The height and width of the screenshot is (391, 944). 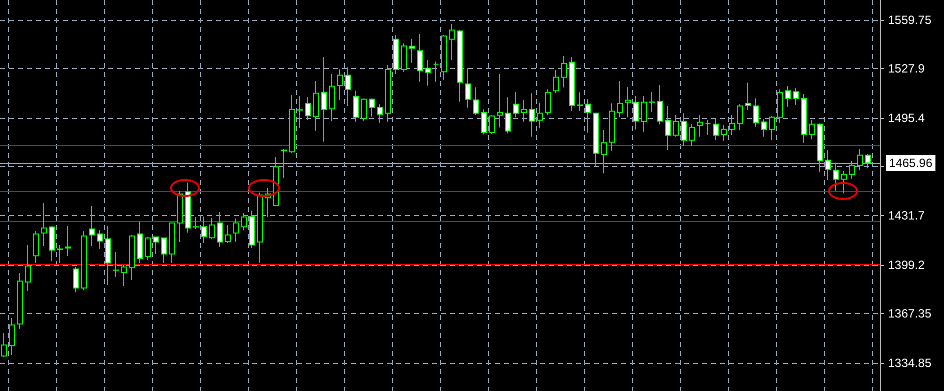 What do you see at coordinates (911, 163) in the screenshot?
I see `ref-line-label: 1465.96` at bounding box center [911, 163].